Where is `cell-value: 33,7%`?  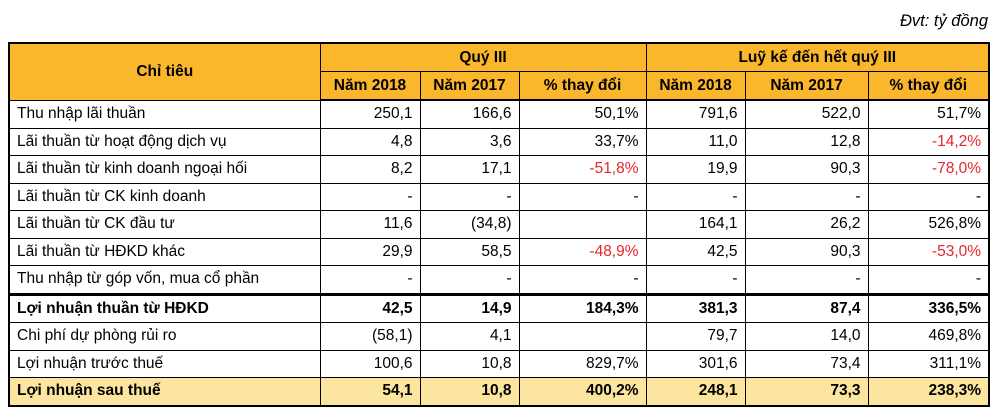 cell-value: 33,7% is located at coordinates (582, 141).